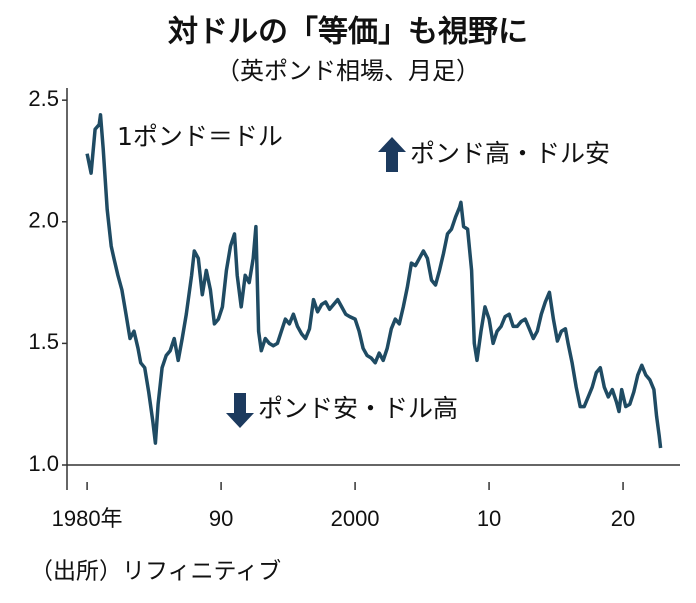 This screenshot has width=696, height=603. What do you see at coordinates (623, 518) in the screenshot?
I see `x-tick-label: 20` at bounding box center [623, 518].